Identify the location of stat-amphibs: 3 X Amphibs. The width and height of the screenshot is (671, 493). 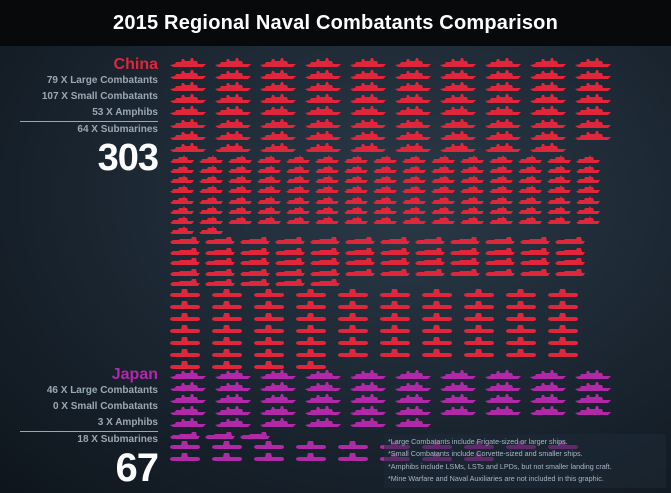
(127, 422).